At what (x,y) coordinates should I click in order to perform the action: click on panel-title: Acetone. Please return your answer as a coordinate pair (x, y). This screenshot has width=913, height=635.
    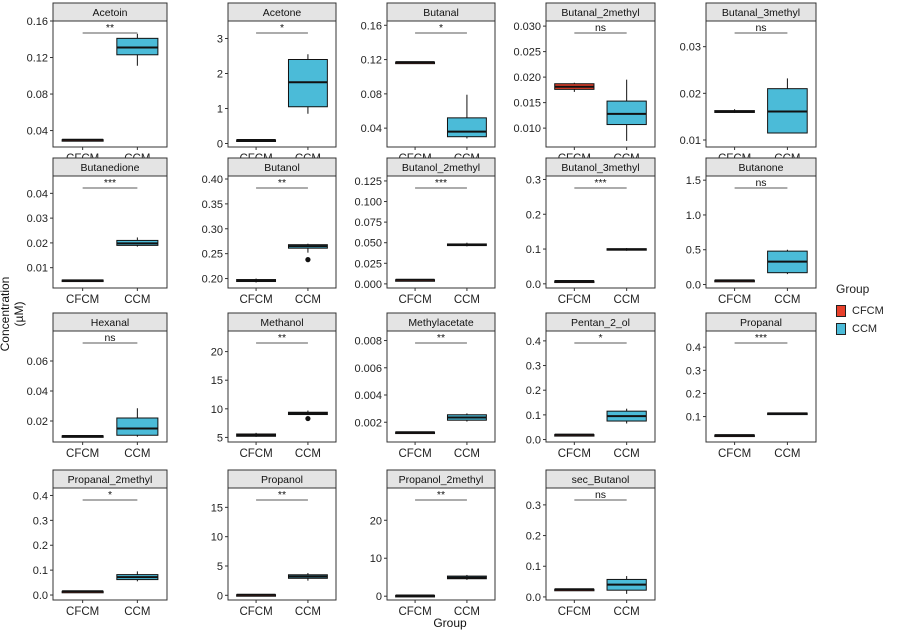
    Looking at the image, I should click on (282, 13).